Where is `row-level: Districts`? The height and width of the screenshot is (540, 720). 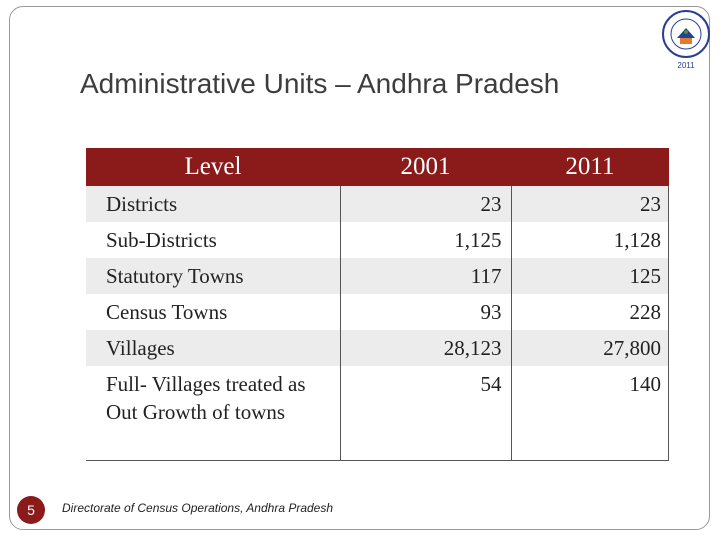
row-level: Districts is located at coordinates (213, 204).